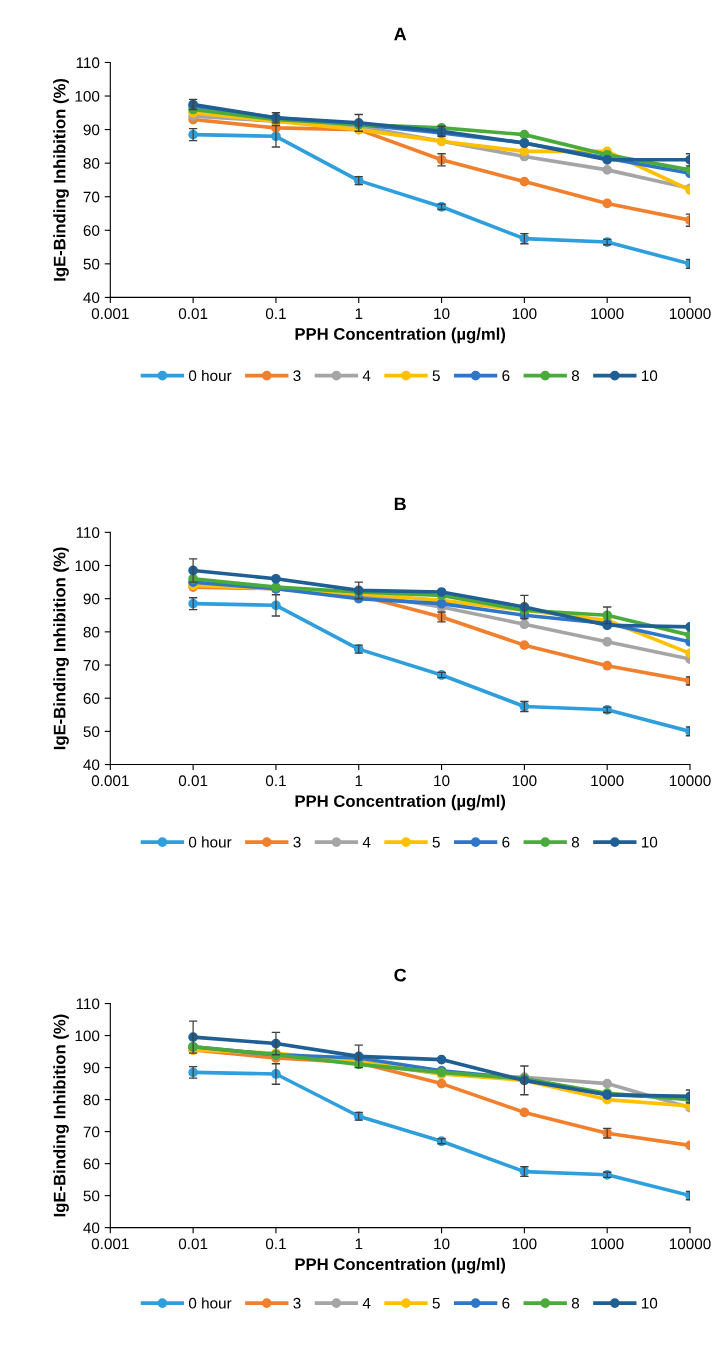 The height and width of the screenshot is (1358, 721). Describe the element at coordinates (400, 975) in the screenshot. I see `chart-title: C` at that location.